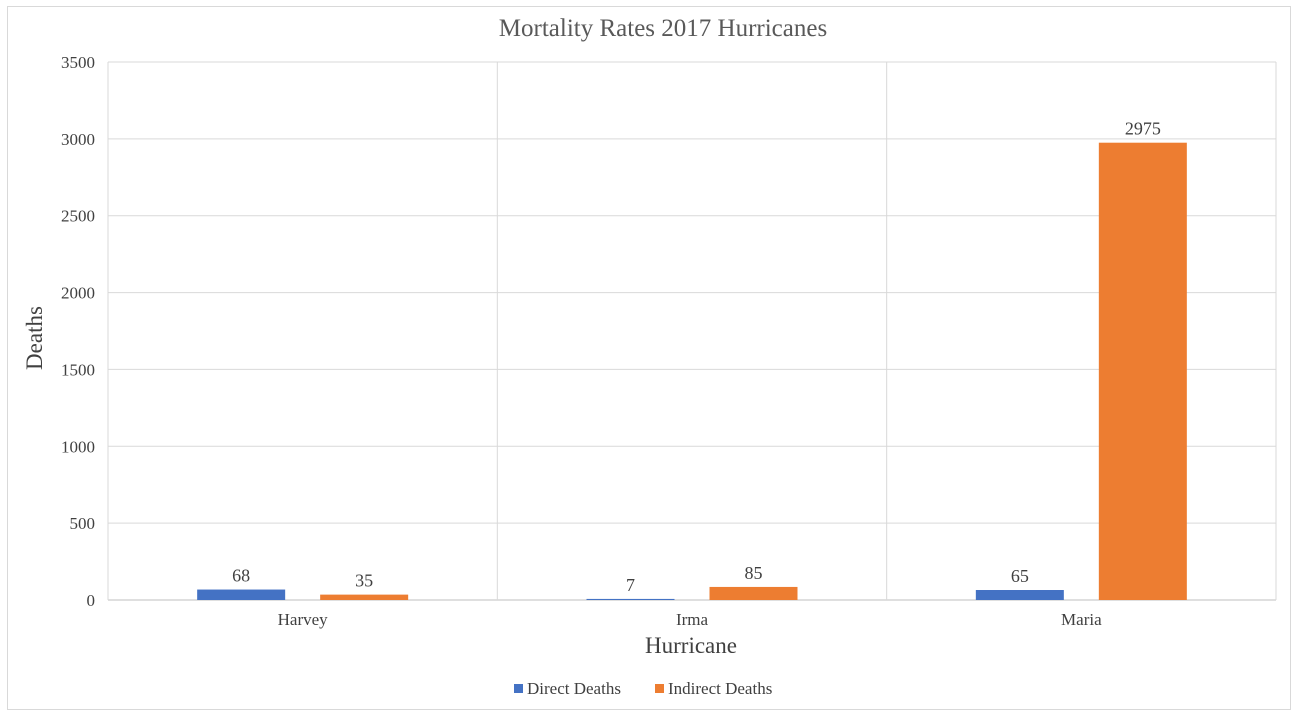  What do you see at coordinates (78, 62) in the screenshot?
I see `y-tick-label: 3500` at bounding box center [78, 62].